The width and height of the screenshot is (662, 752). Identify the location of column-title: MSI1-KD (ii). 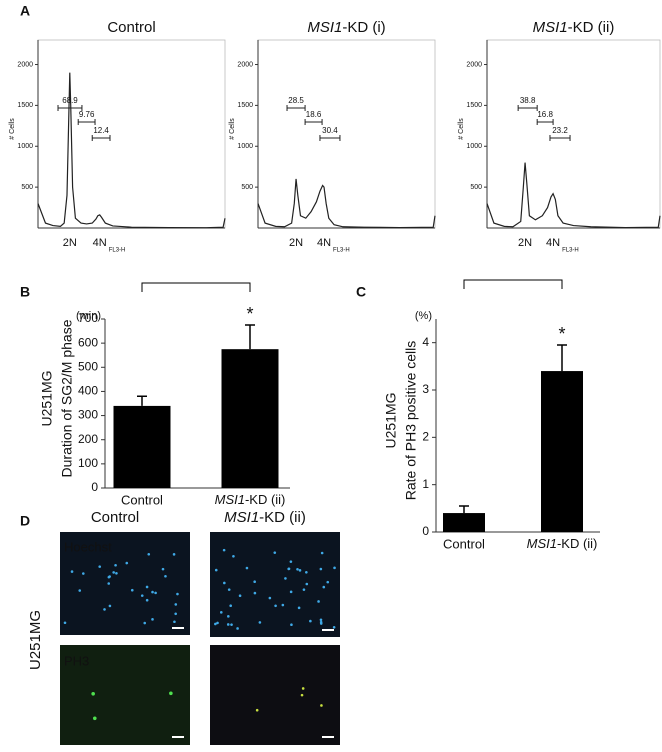
(265, 517).